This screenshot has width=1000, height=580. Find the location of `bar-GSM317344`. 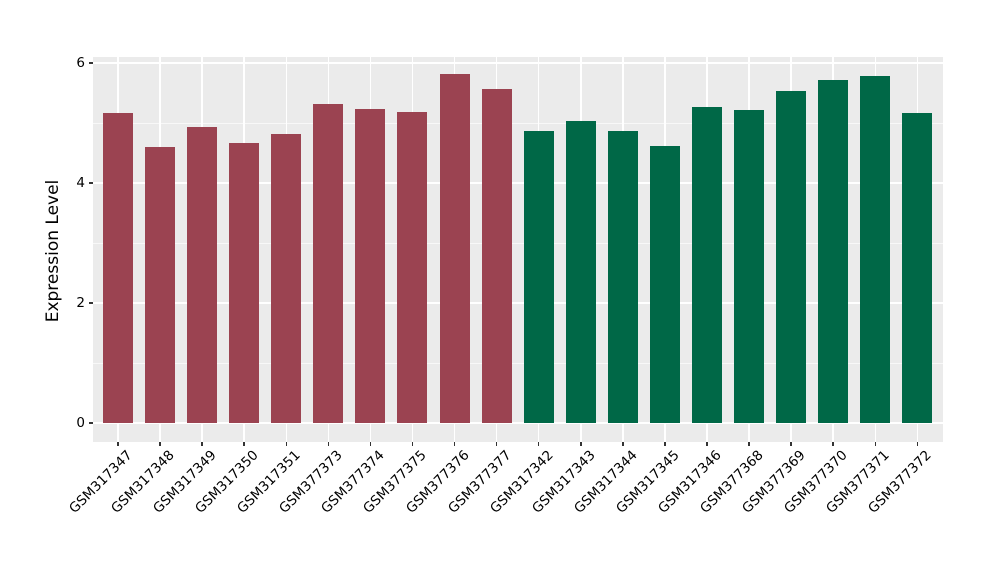

bar-GSM317344 is located at coordinates (622, 277).